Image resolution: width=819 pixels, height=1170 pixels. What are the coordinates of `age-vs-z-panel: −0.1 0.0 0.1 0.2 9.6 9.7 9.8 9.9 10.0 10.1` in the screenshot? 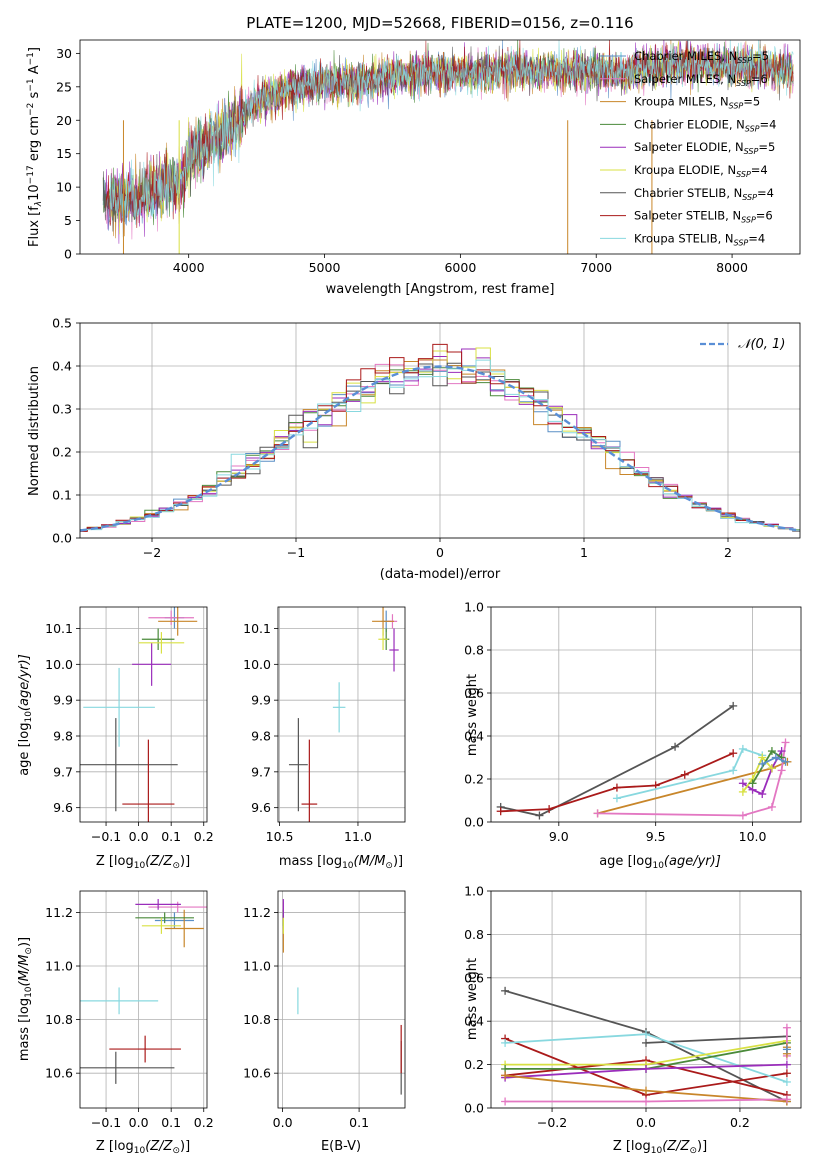 It's located at (129, 725).